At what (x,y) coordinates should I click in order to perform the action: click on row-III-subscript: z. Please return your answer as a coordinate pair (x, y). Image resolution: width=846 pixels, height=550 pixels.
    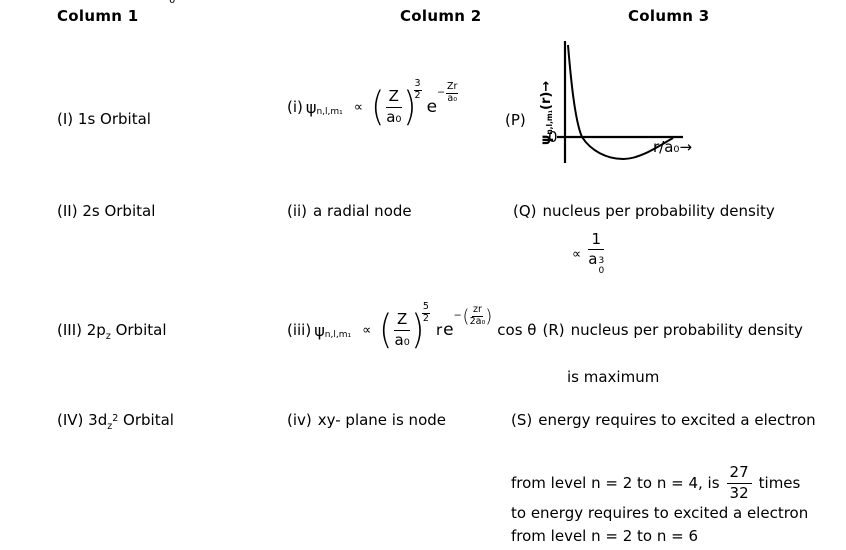
    Looking at the image, I should click on (108, 336).